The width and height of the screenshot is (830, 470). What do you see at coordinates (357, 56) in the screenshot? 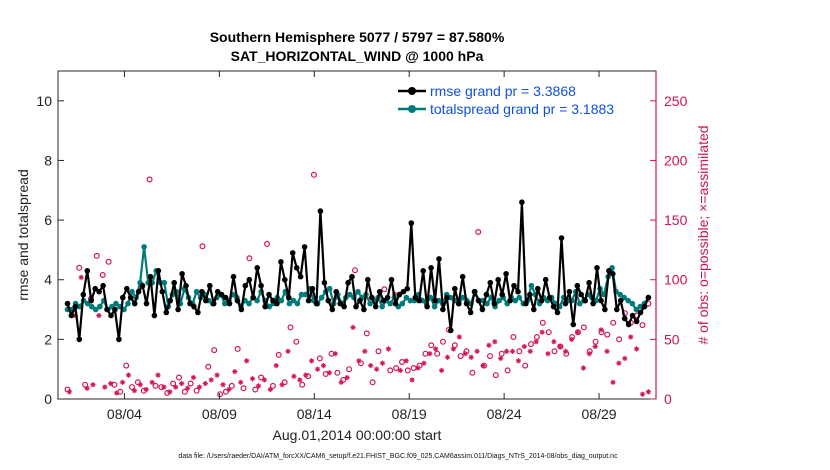
I see `chart-subtitle: SAT_HORIZONTAL_WIND @ 1000 hPa` at bounding box center [357, 56].